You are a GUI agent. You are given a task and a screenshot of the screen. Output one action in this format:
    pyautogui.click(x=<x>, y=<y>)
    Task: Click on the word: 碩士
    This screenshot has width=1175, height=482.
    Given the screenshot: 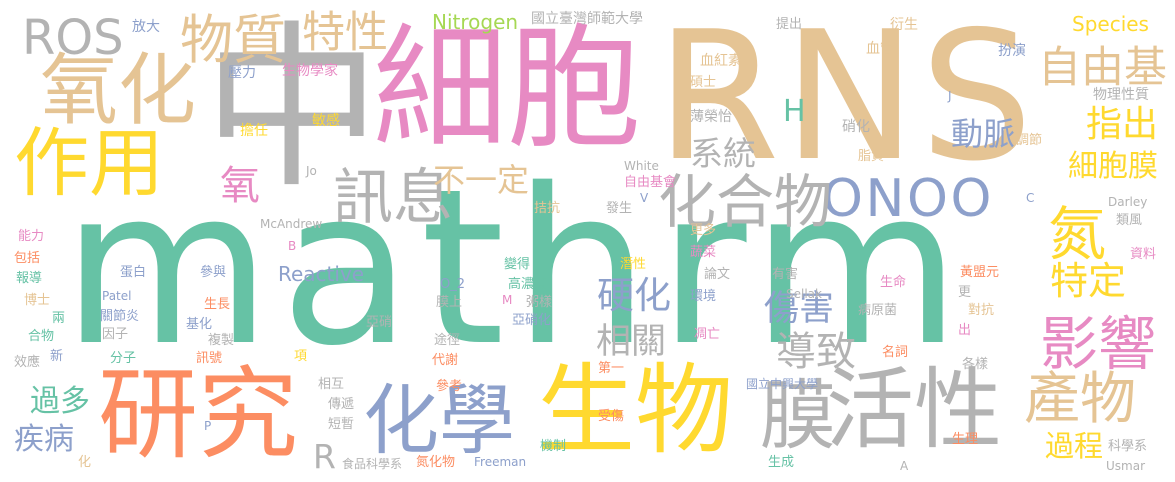 What is the action you would take?
    pyautogui.click(x=703, y=82)
    